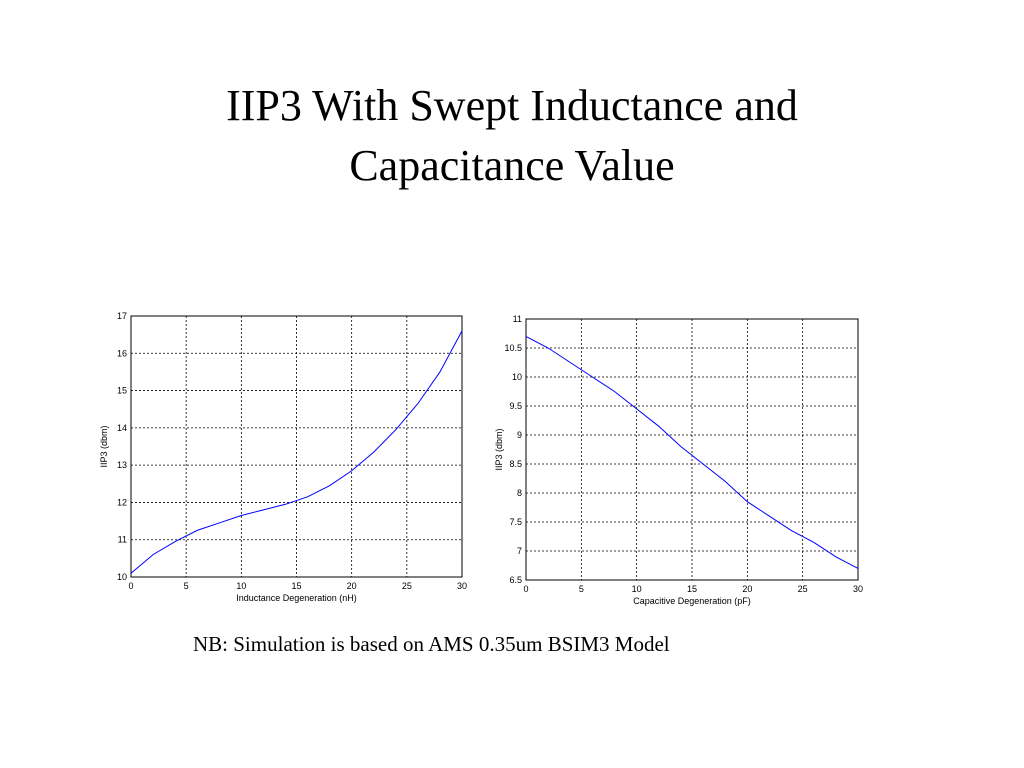  Describe the element at coordinates (515, 464) in the screenshot. I see `y-tick-label: 8.5` at that location.